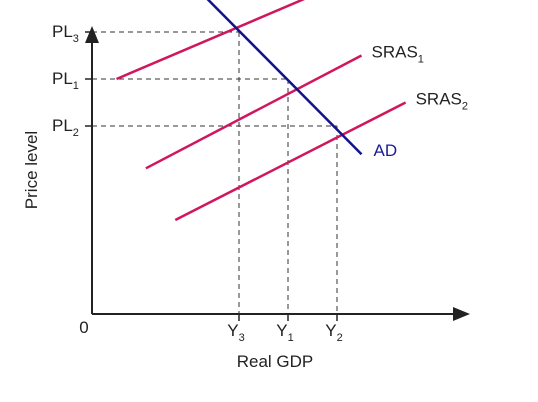  I want to click on y-tick-label-pl3: PL3, so click(65, 33).